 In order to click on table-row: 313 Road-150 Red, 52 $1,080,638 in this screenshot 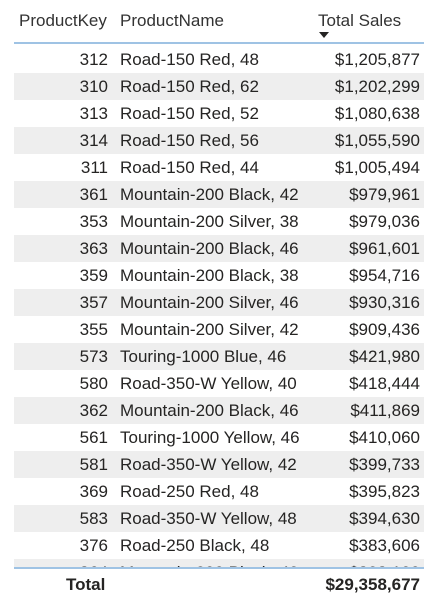, I will do `click(219, 113)`.